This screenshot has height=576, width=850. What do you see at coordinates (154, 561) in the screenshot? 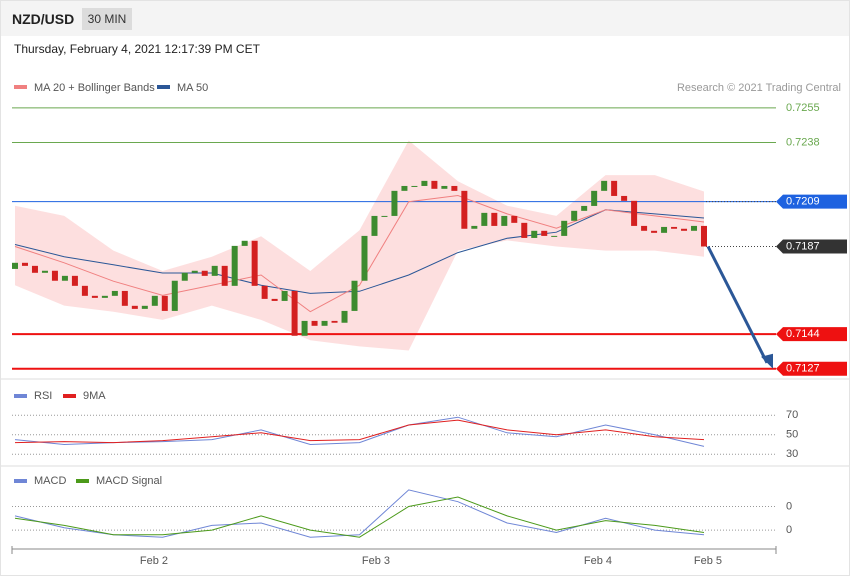
I see `x-tick-label: Feb 2` at bounding box center [154, 561].